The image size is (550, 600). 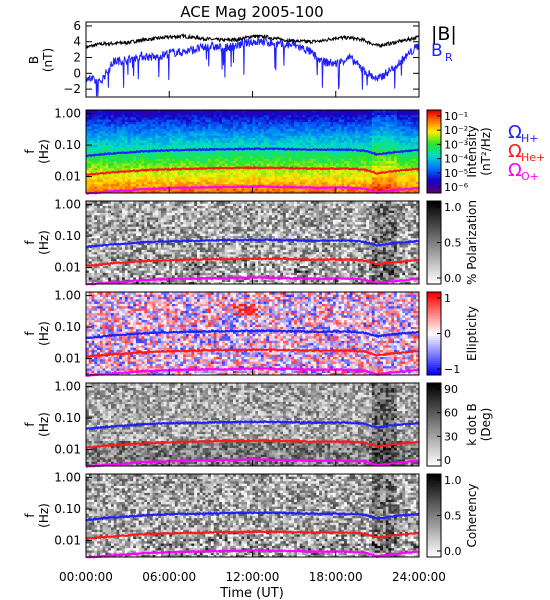 I want to click on legend-b-r-subscript: R, so click(x=449, y=57).